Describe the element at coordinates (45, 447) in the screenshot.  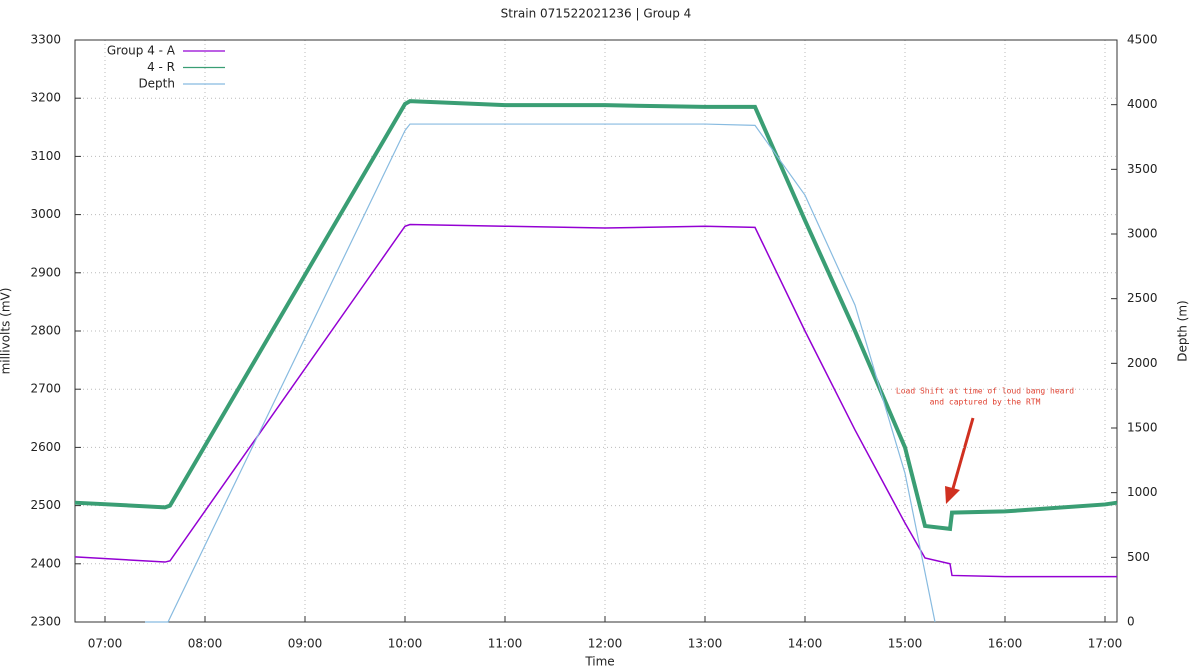
I see `y-tick-label: 2600` at that location.